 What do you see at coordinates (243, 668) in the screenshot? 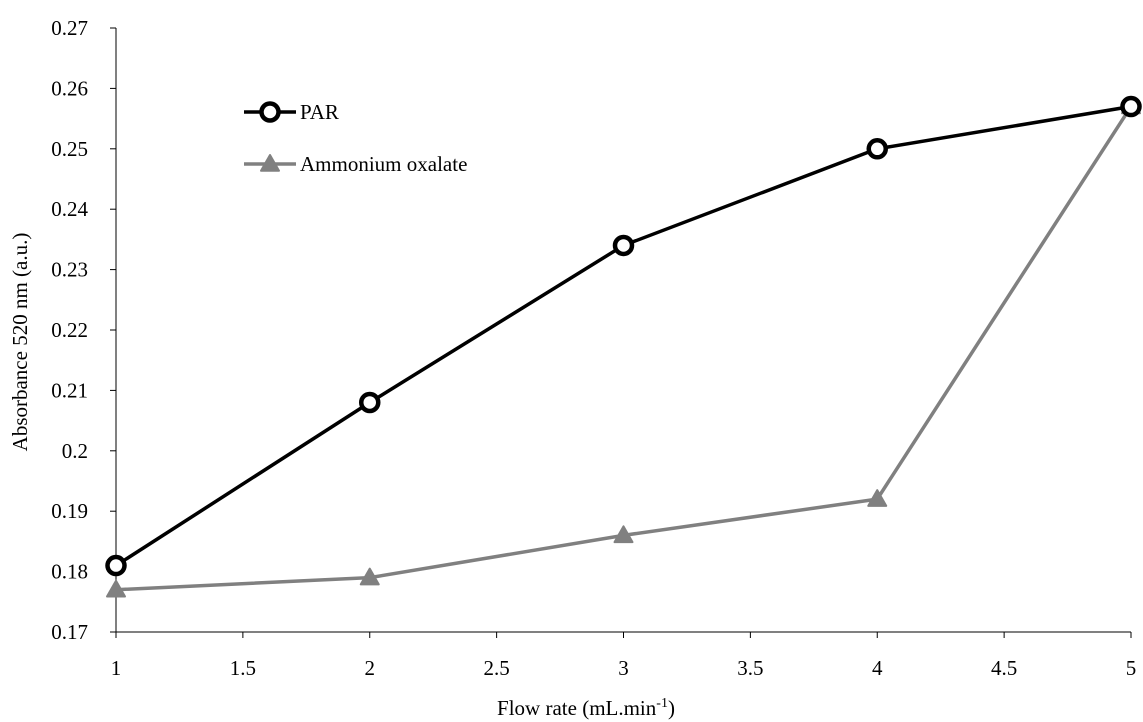
I see `x-tick-label: 1.5` at bounding box center [243, 668].